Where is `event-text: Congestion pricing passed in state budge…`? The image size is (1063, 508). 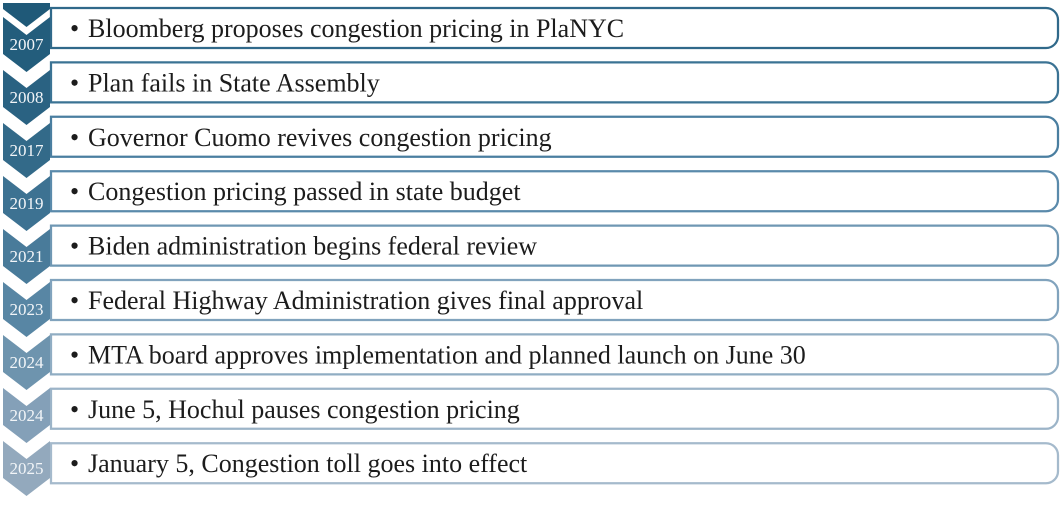
event-text: Congestion pricing passed in state budge… is located at coordinates (304, 191).